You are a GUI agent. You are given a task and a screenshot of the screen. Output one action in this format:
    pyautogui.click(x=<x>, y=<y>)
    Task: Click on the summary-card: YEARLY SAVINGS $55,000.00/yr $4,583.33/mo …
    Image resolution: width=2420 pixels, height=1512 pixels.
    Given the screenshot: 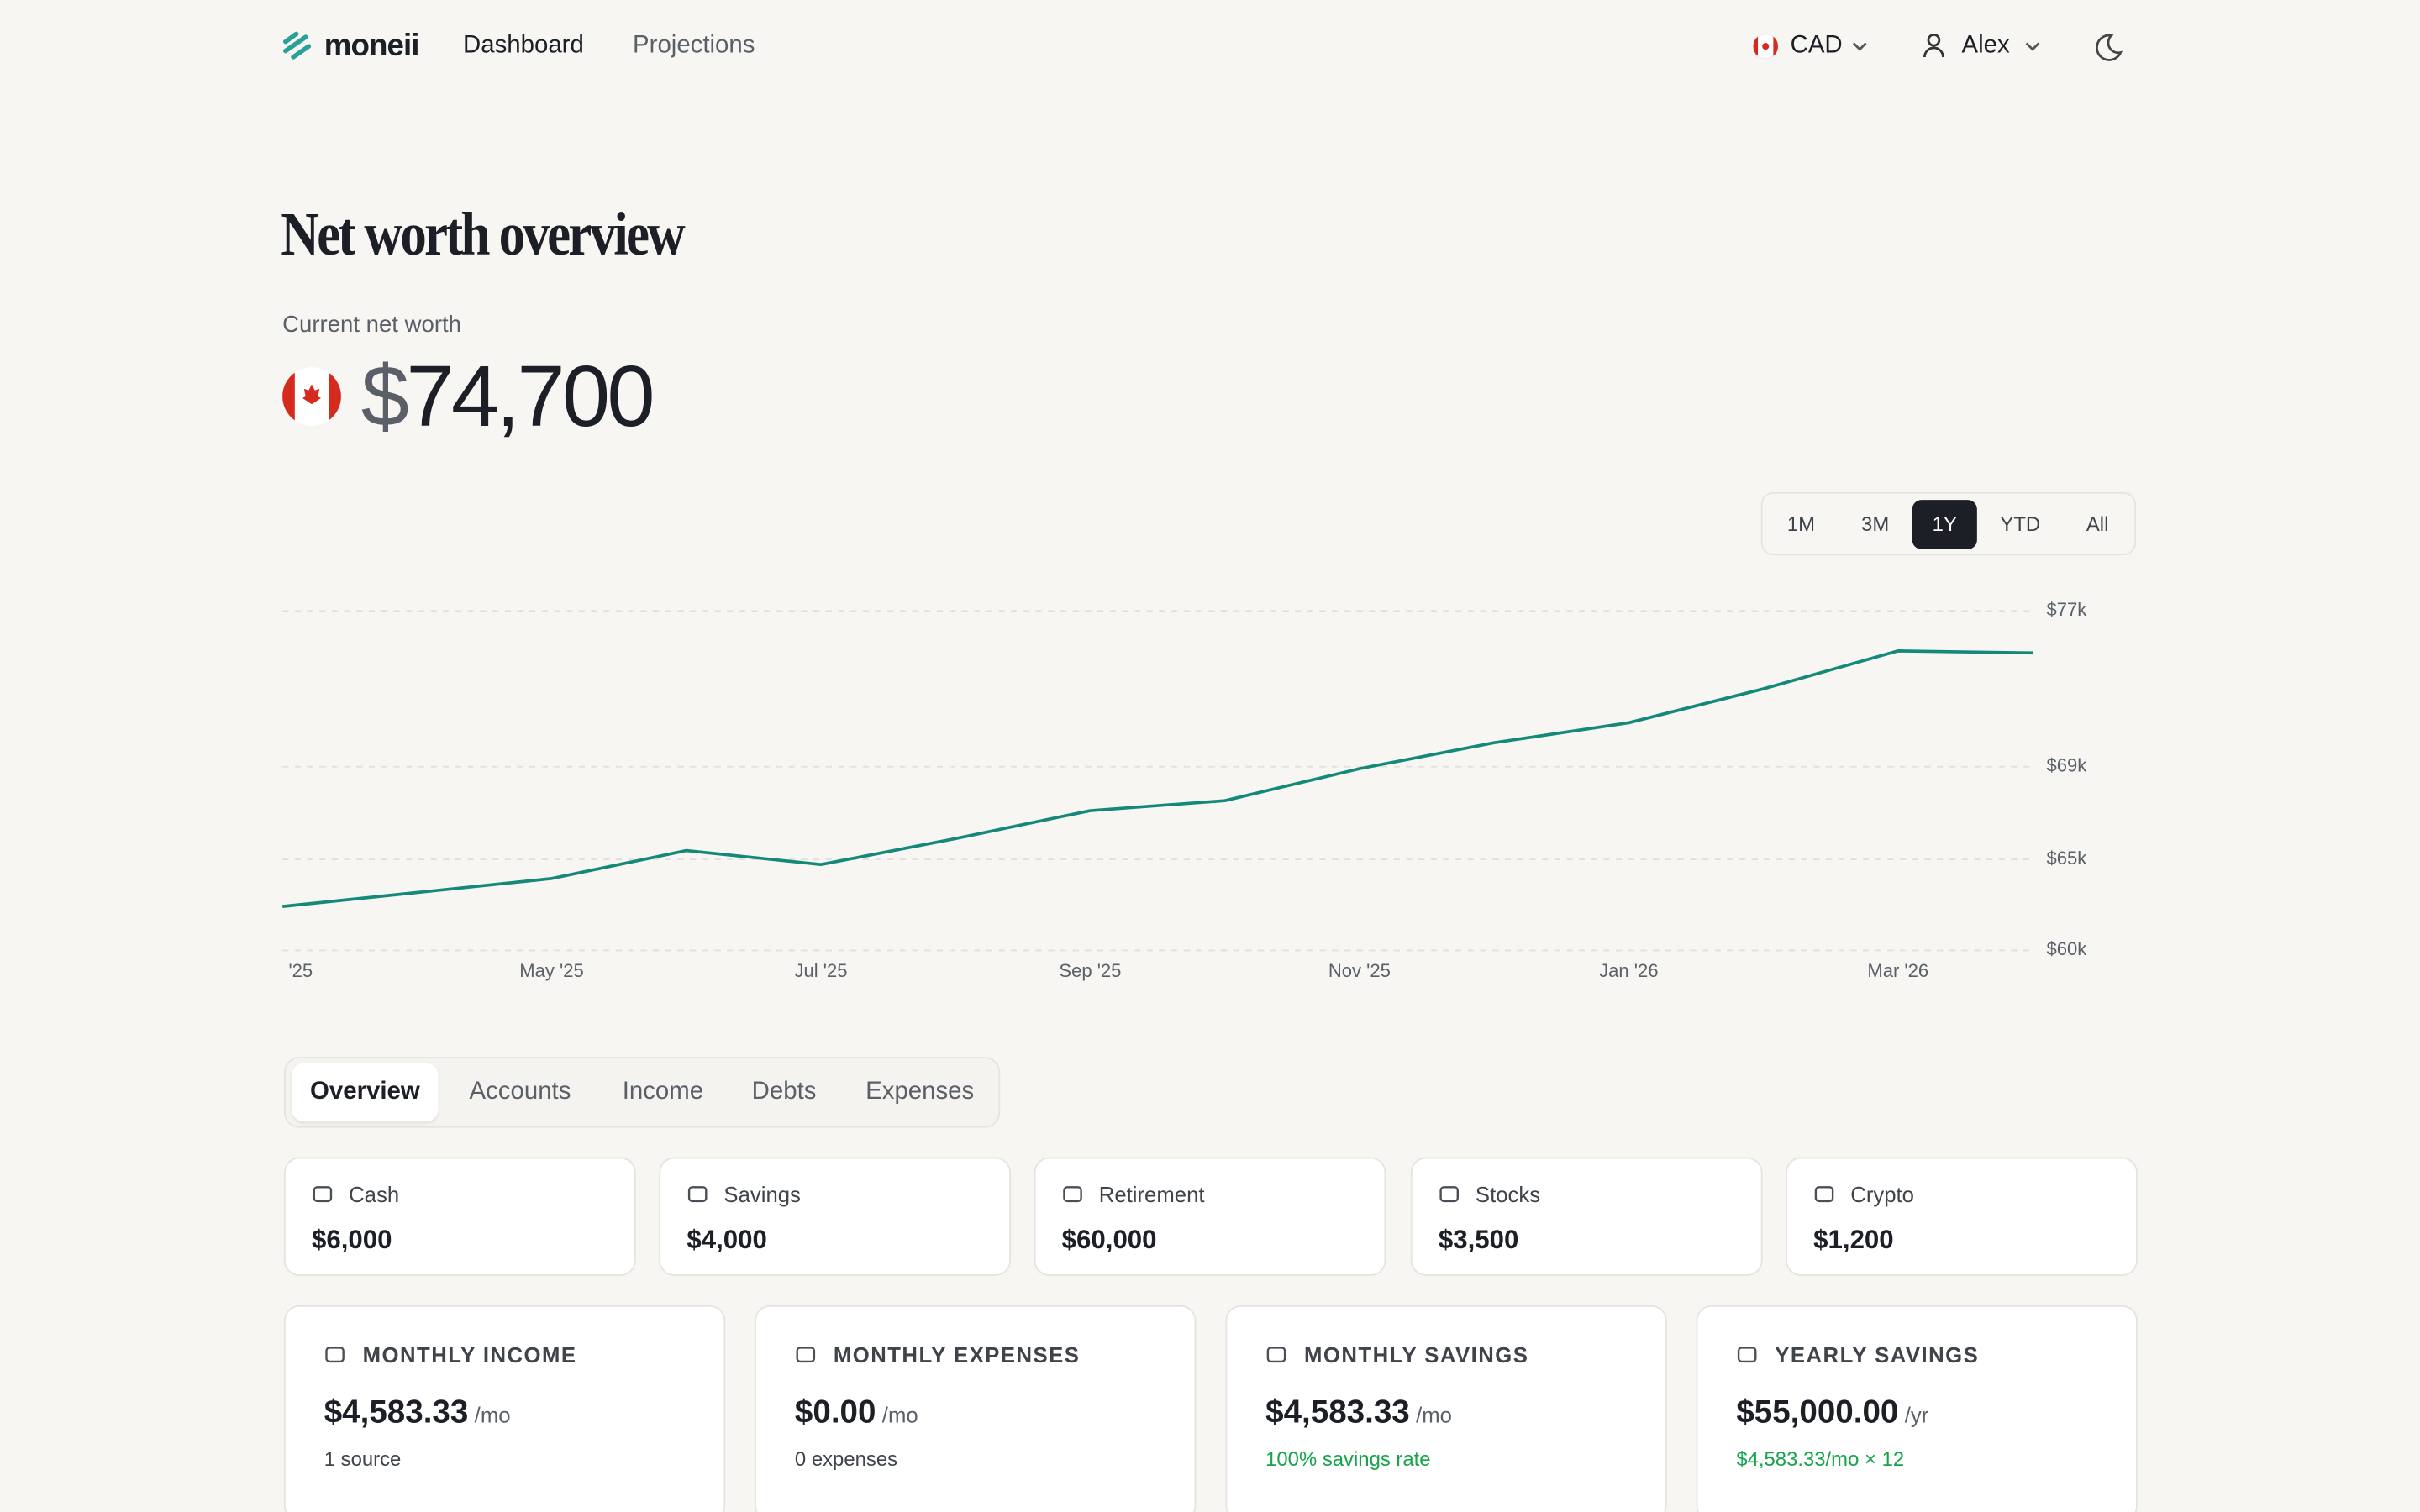 What is the action you would take?
    pyautogui.click(x=1917, y=1408)
    